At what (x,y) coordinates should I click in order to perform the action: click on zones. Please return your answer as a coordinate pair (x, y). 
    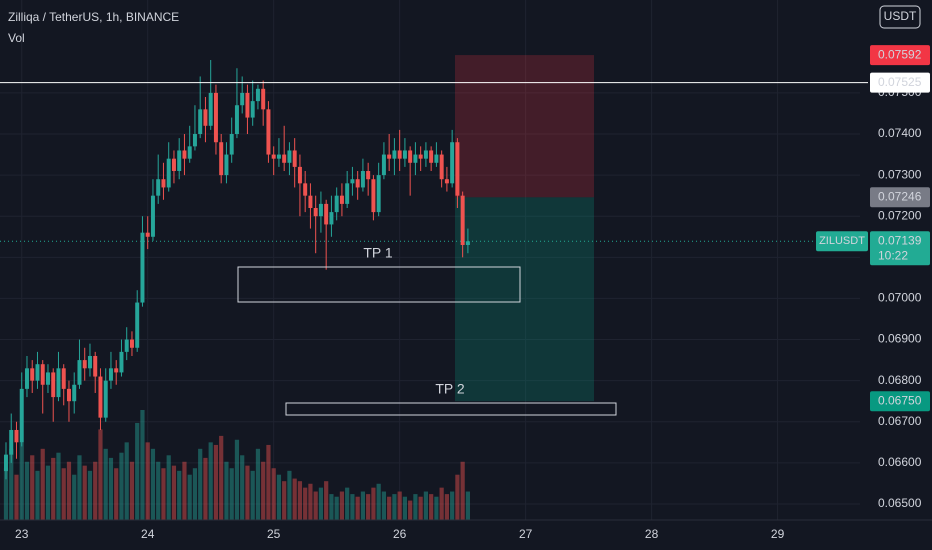
    Looking at the image, I should click on (524, 228).